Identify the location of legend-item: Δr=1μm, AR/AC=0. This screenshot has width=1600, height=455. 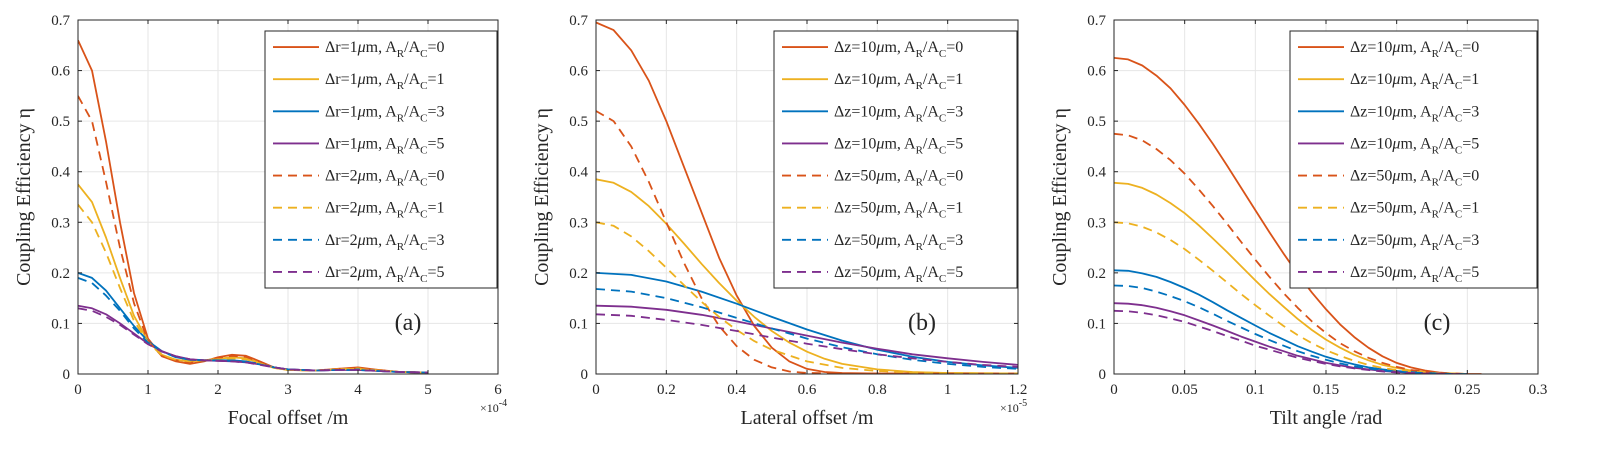
(359, 49).